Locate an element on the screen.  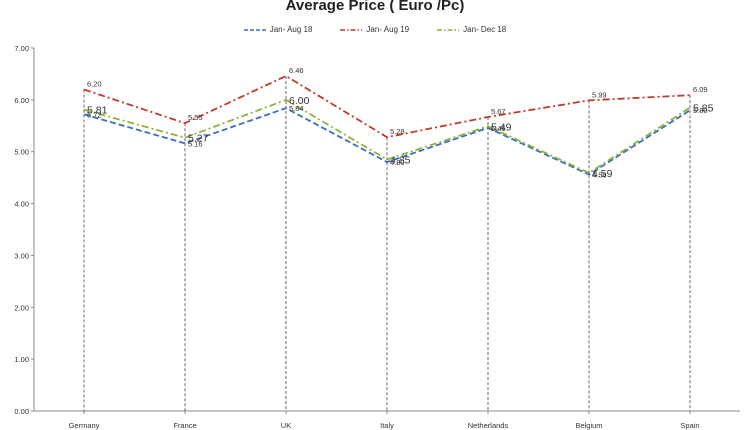
data-label: 6.20 is located at coordinates (94, 83).